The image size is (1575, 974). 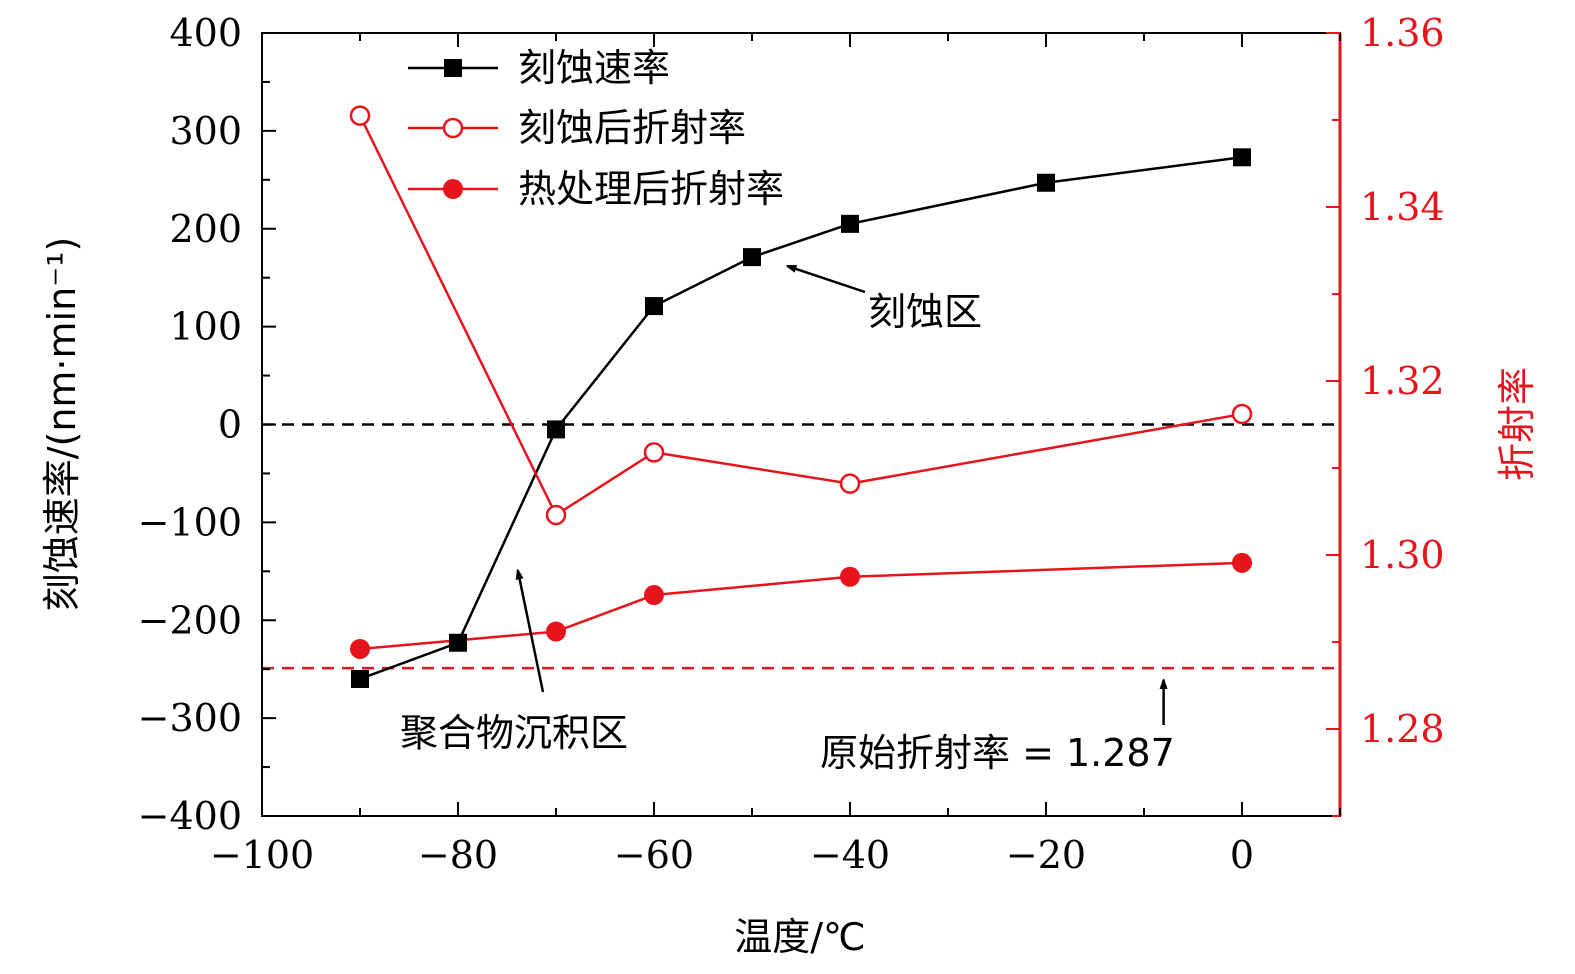 I want to click on y-left-tick-label: −200, so click(x=190, y=620).